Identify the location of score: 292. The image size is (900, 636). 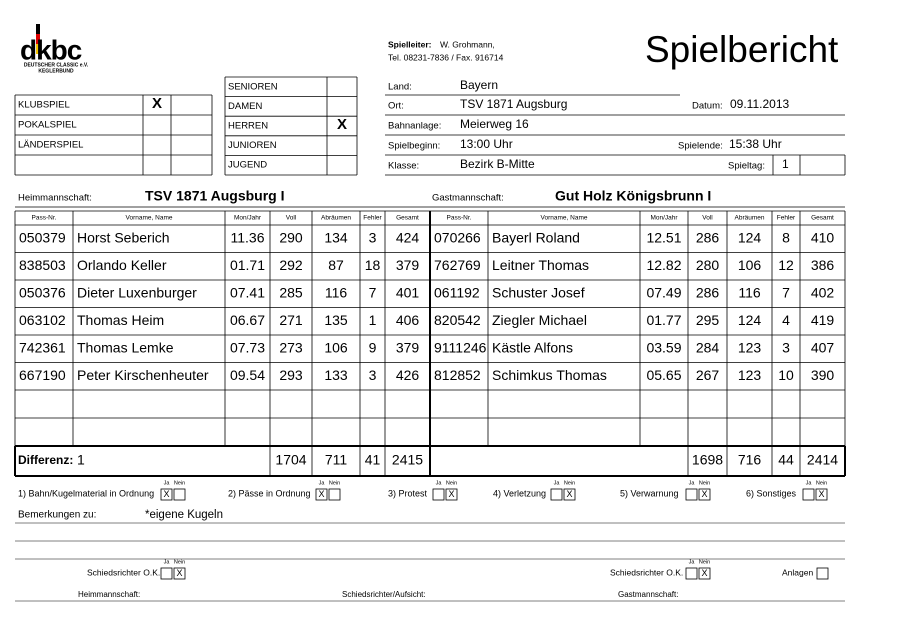
(291, 265).